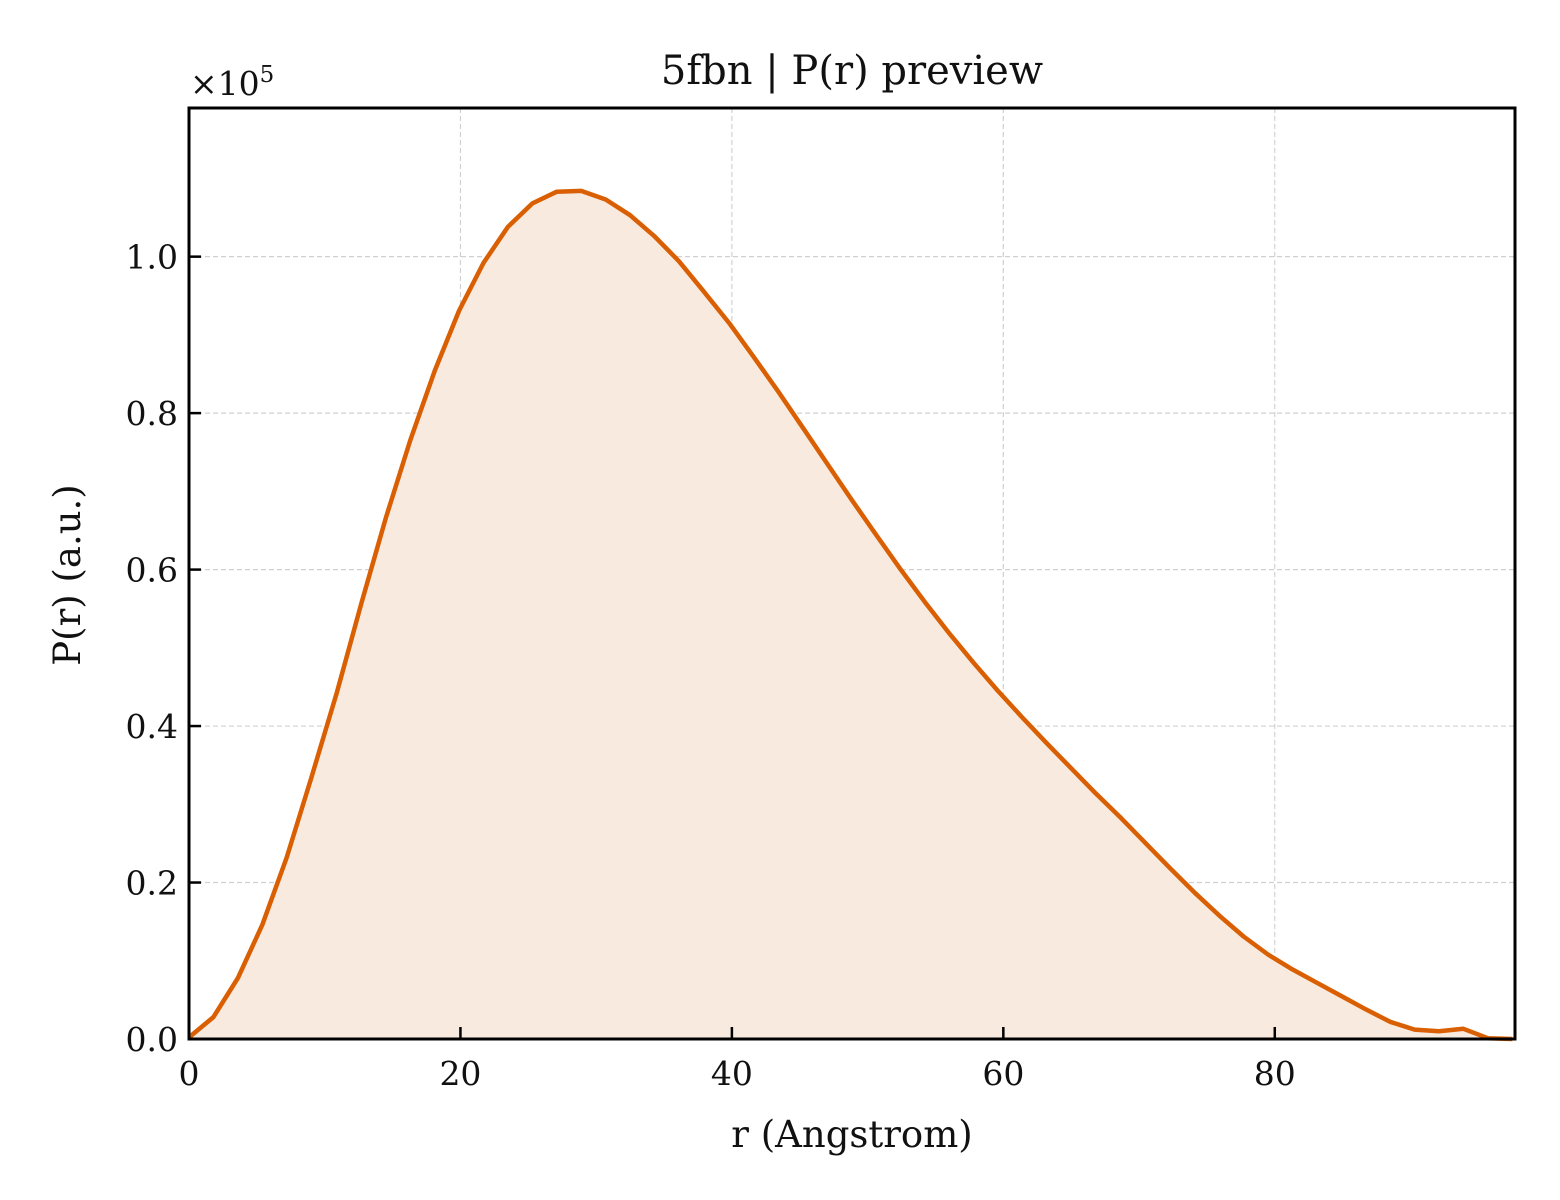 The image size is (1560, 1200). Describe the element at coordinates (189, 1073) in the screenshot. I see `x-tick-label: 0` at that location.